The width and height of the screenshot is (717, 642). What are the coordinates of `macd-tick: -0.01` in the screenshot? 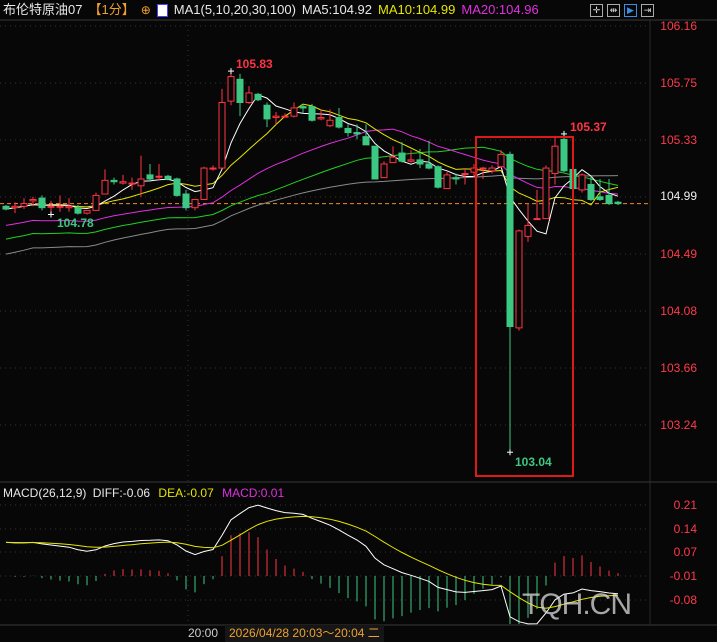 It's located at (683, 576).